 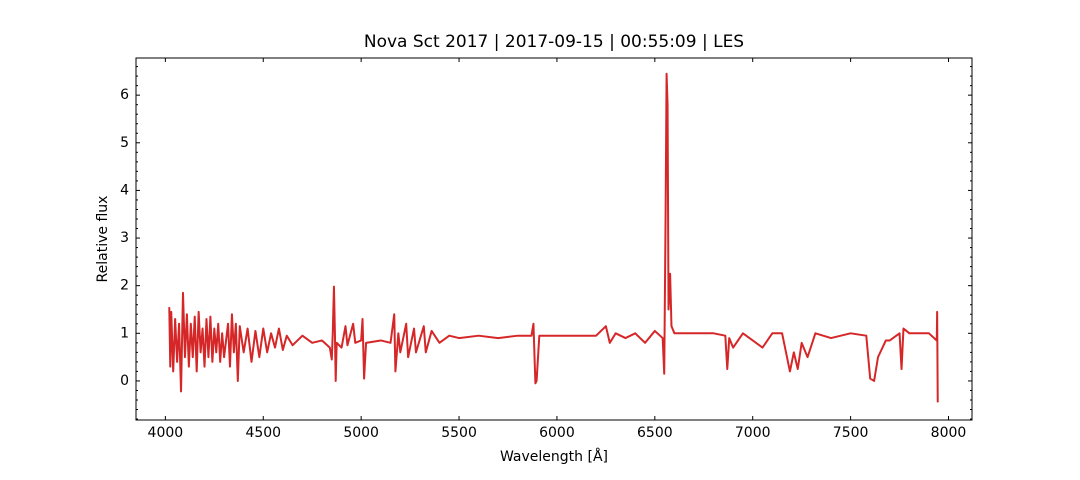 What do you see at coordinates (263, 433) in the screenshot?
I see `x-tick-label: 4500` at bounding box center [263, 433].